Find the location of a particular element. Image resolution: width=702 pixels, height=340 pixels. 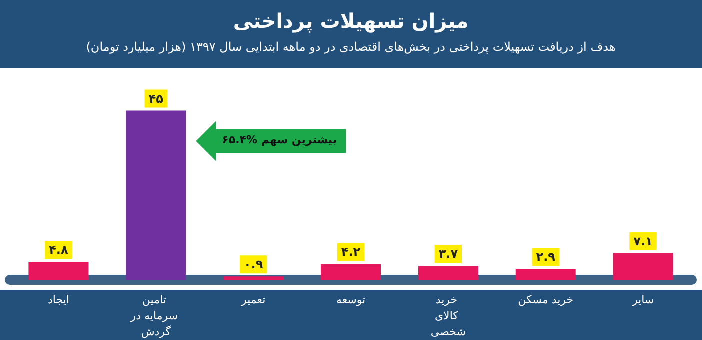

data-label: ۷.۱ is located at coordinates (643, 241).